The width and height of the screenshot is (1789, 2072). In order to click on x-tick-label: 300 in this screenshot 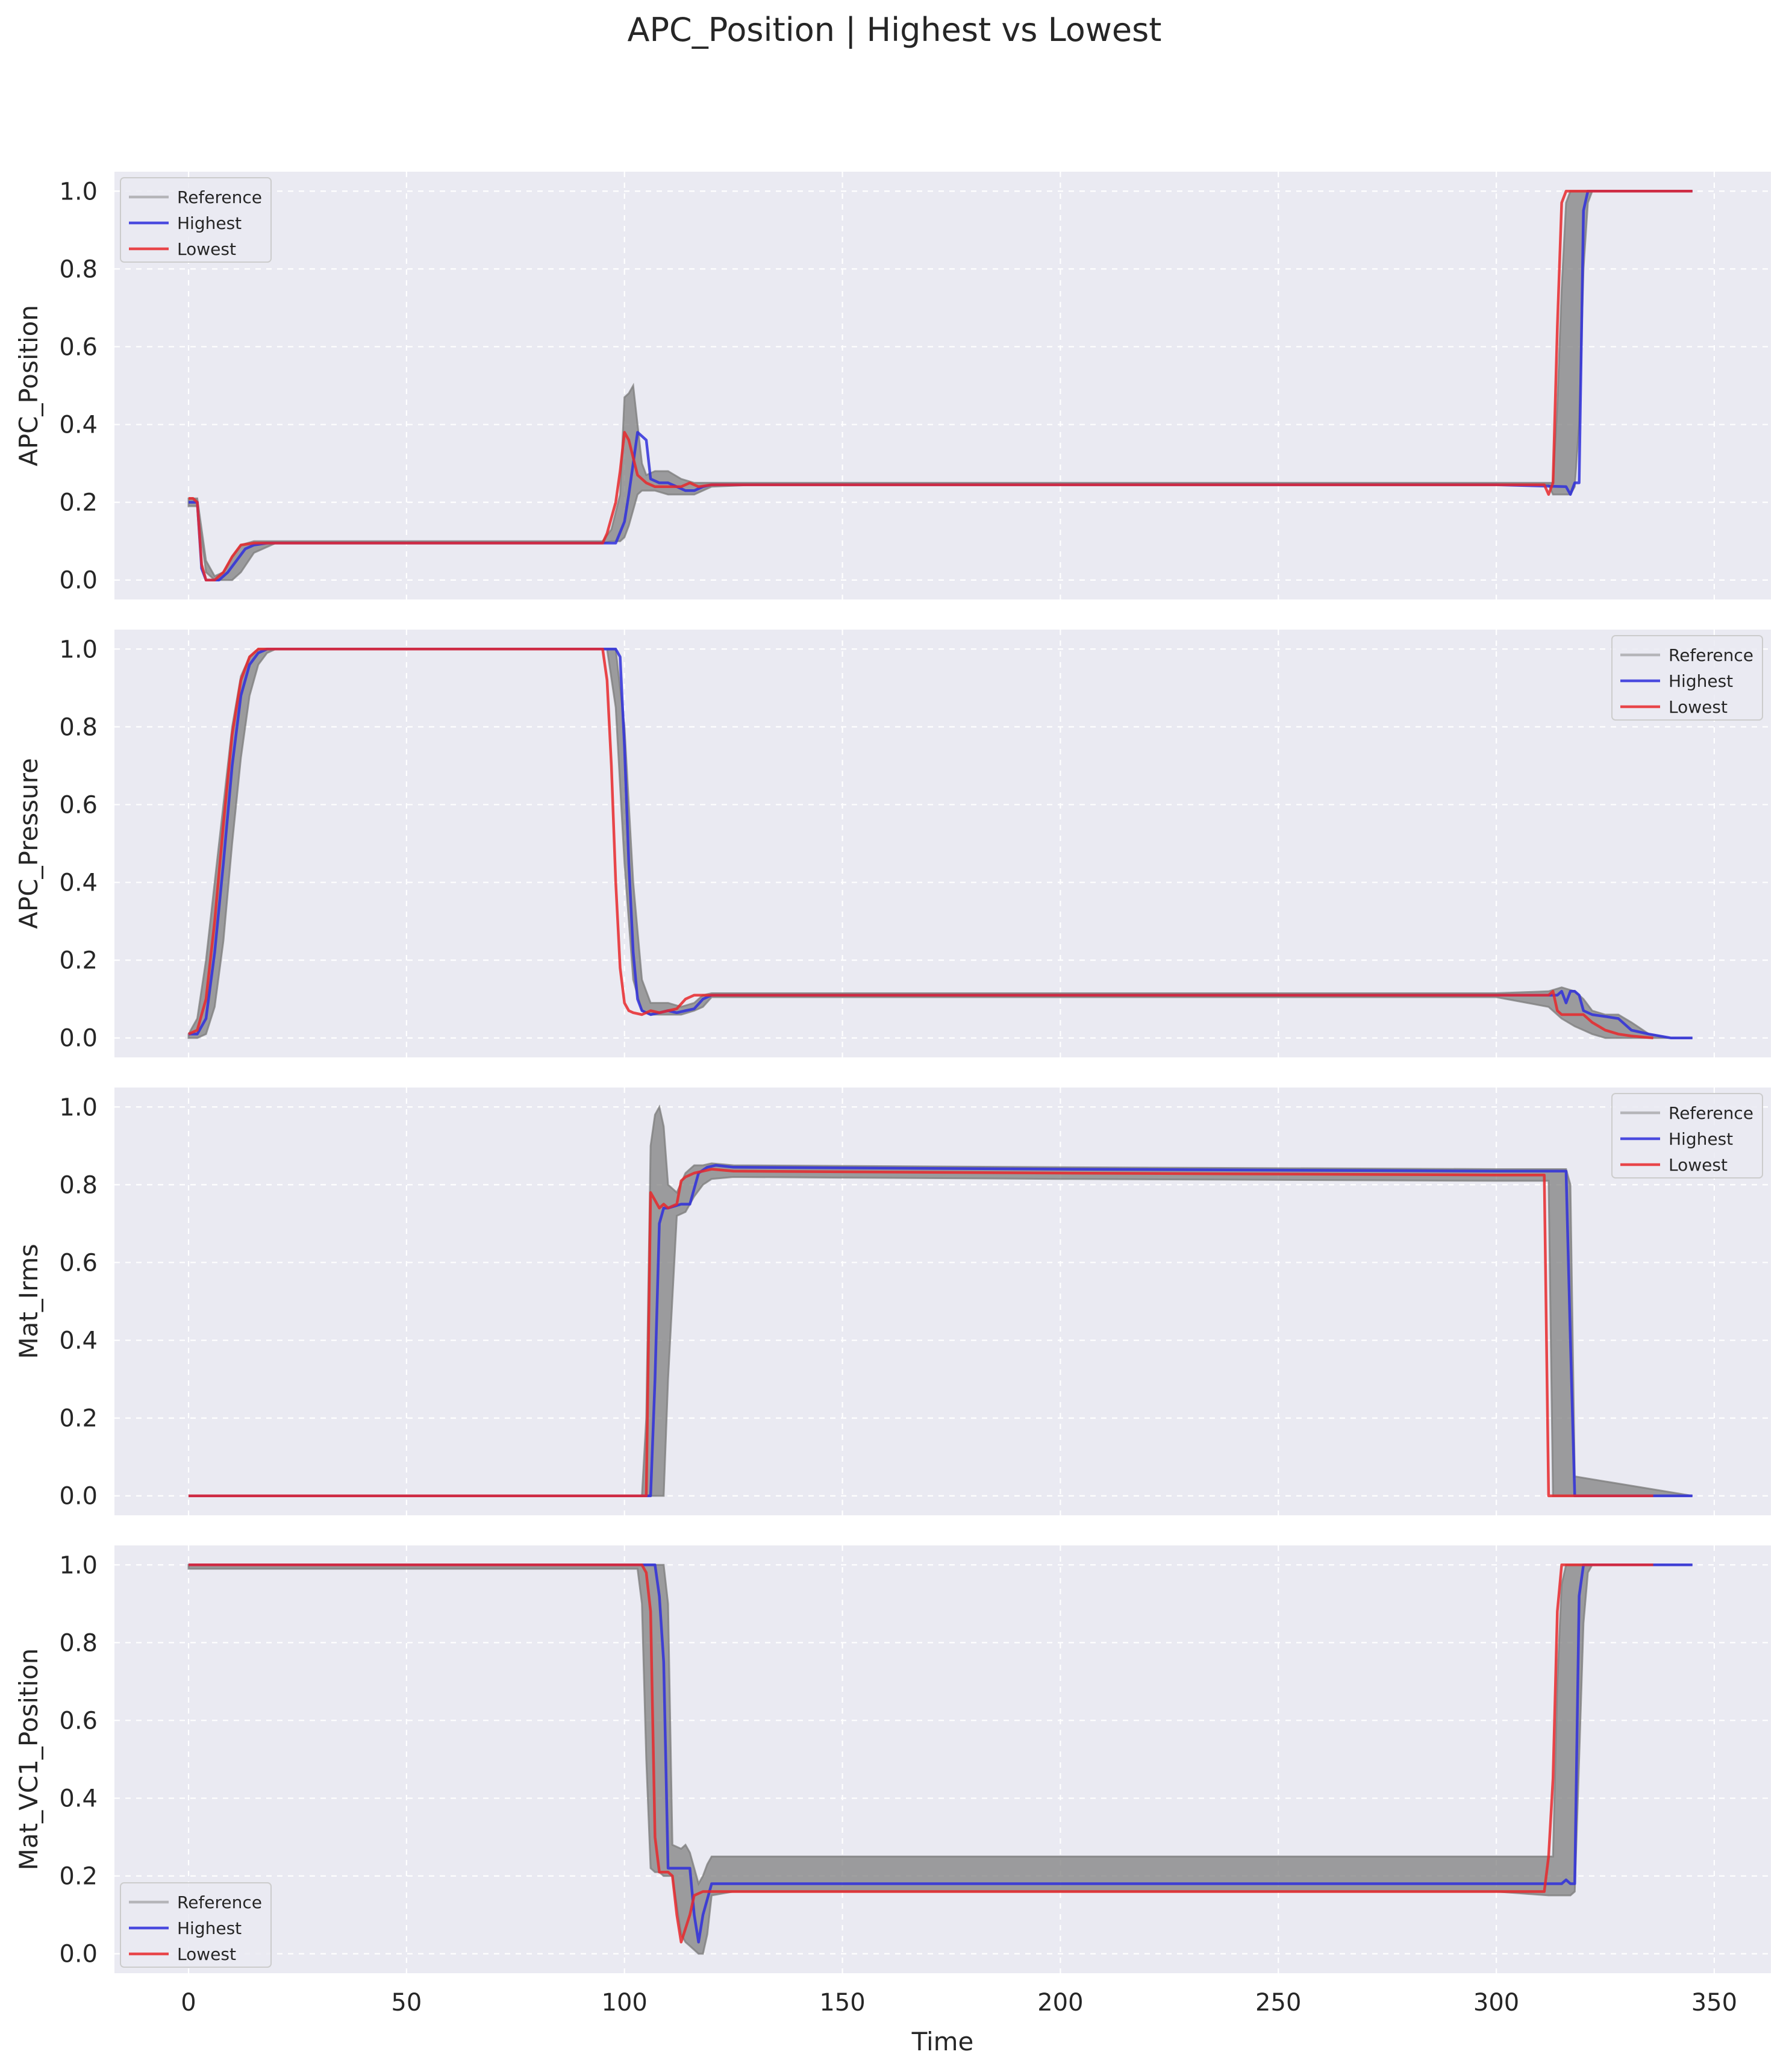, I will do `click(1496, 2003)`.